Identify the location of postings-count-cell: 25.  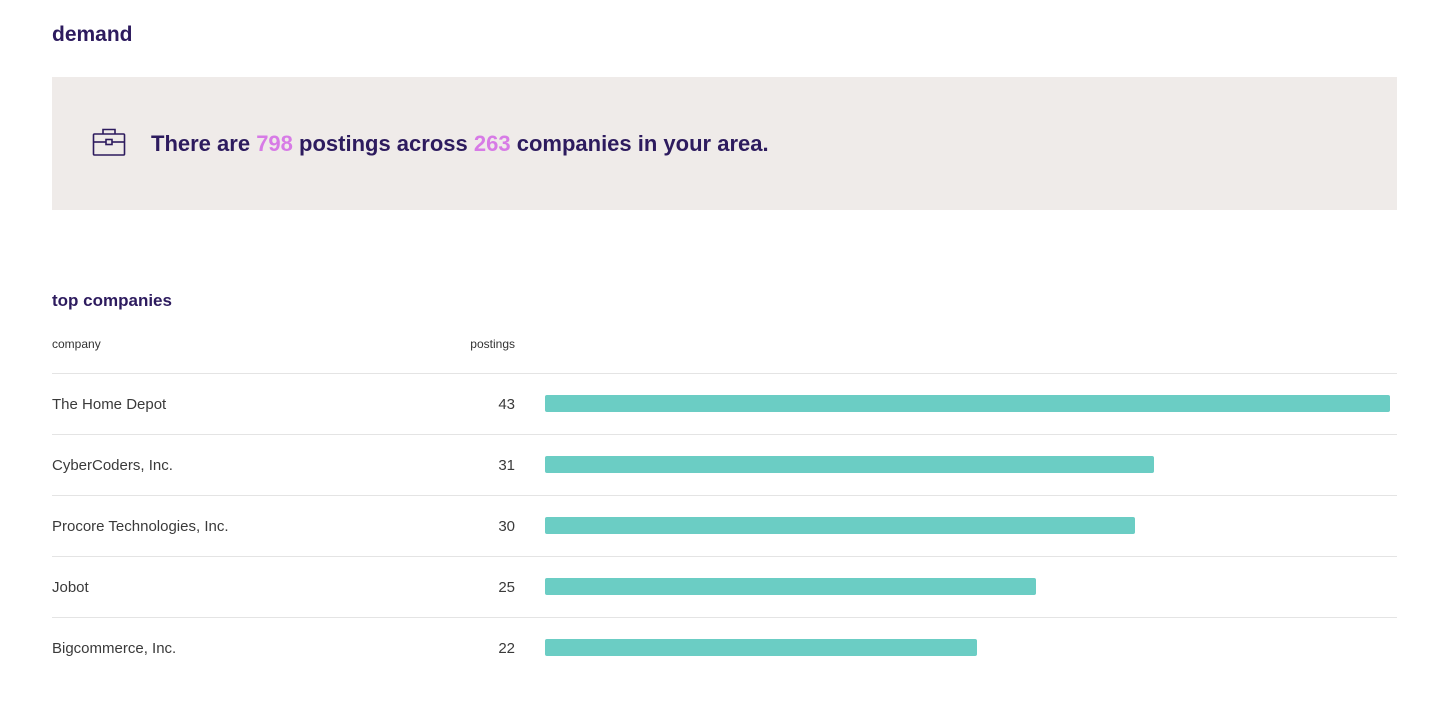
(506, 587).